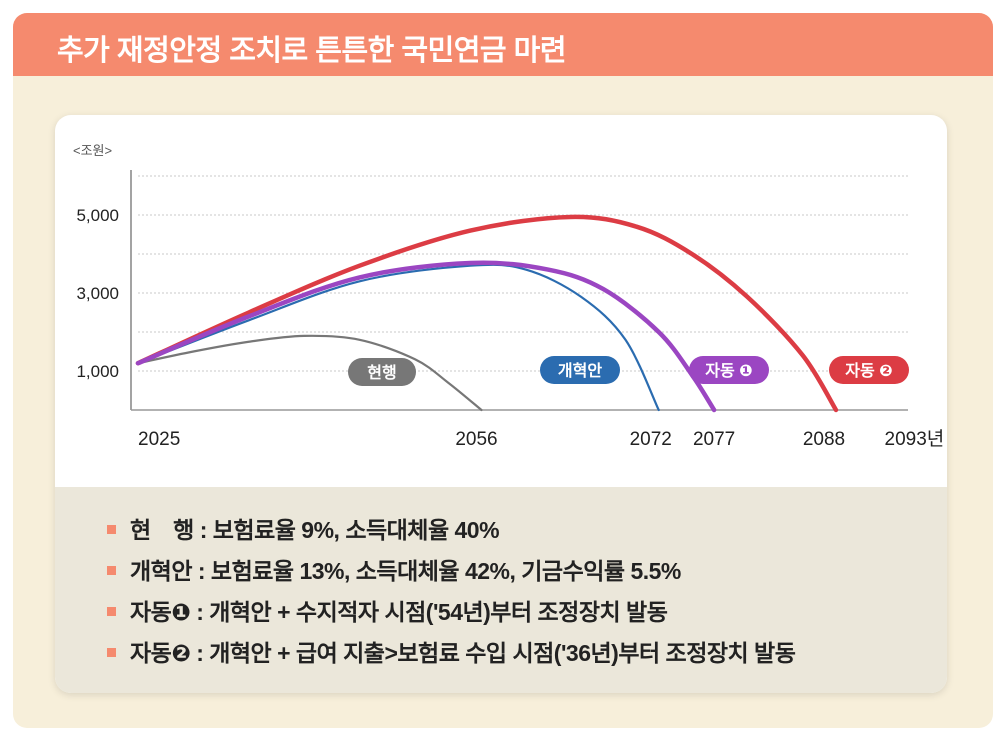 This screenshot has width=1004, height=739. I want to click on x-tick-label: 2056, so click(476, 439).